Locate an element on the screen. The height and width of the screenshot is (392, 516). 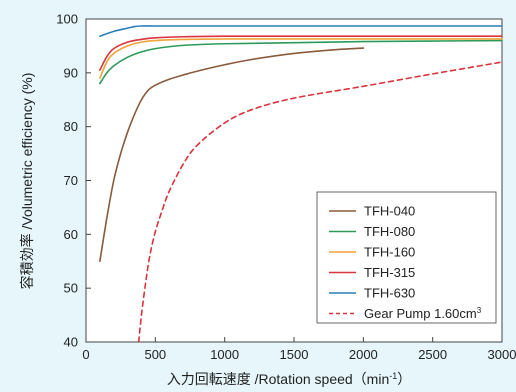
x-tick-label: 1500 is located at coordinates (294, 354).